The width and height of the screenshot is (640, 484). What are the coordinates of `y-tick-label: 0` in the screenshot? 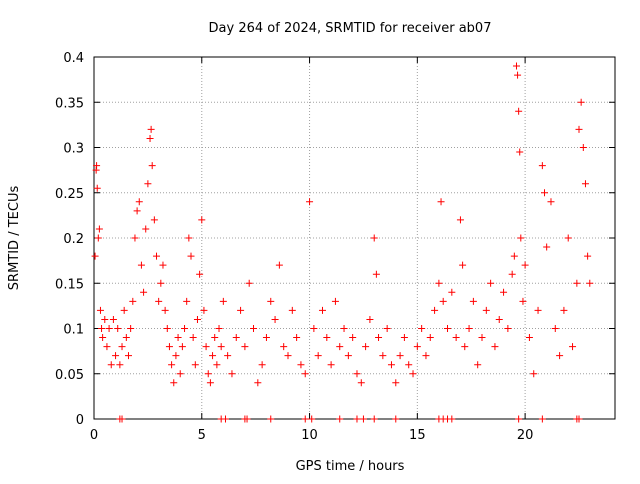 It's located at (80, 420).